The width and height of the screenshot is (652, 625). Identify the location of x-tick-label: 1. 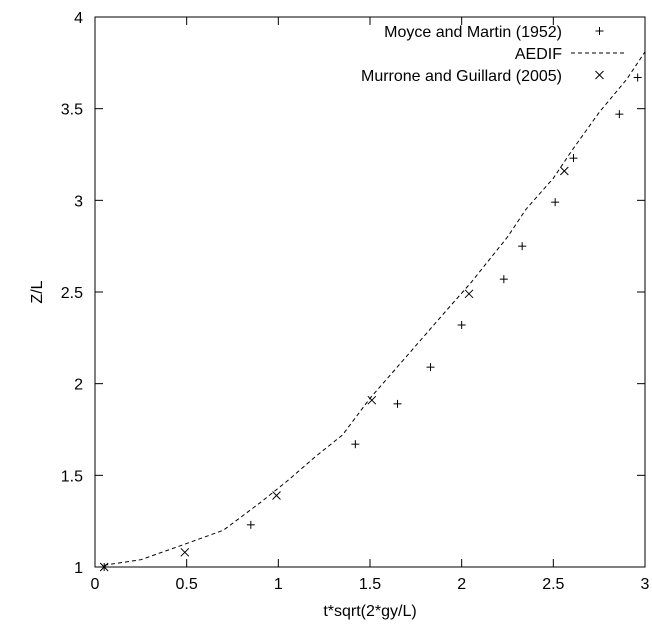
(278, 584).